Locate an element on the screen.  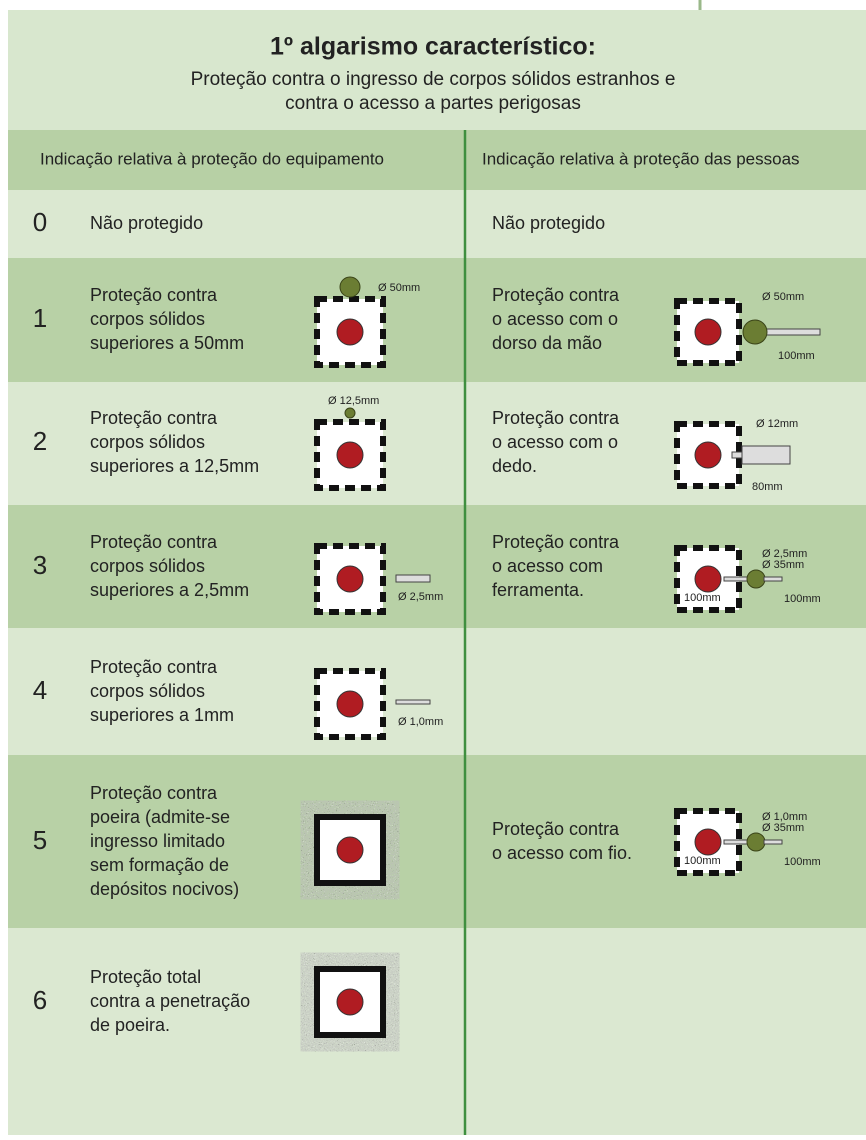
equipment-text: contra a penetração is located at coordinates (170, 1001).